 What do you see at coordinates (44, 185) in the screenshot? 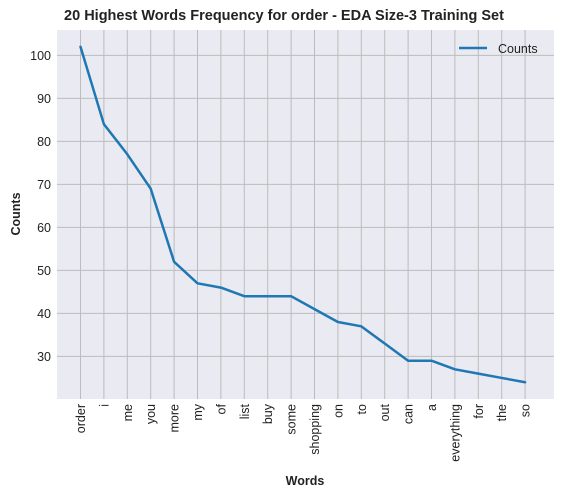
I see `y-tick-label: 70` at bounding box center [44, 185].